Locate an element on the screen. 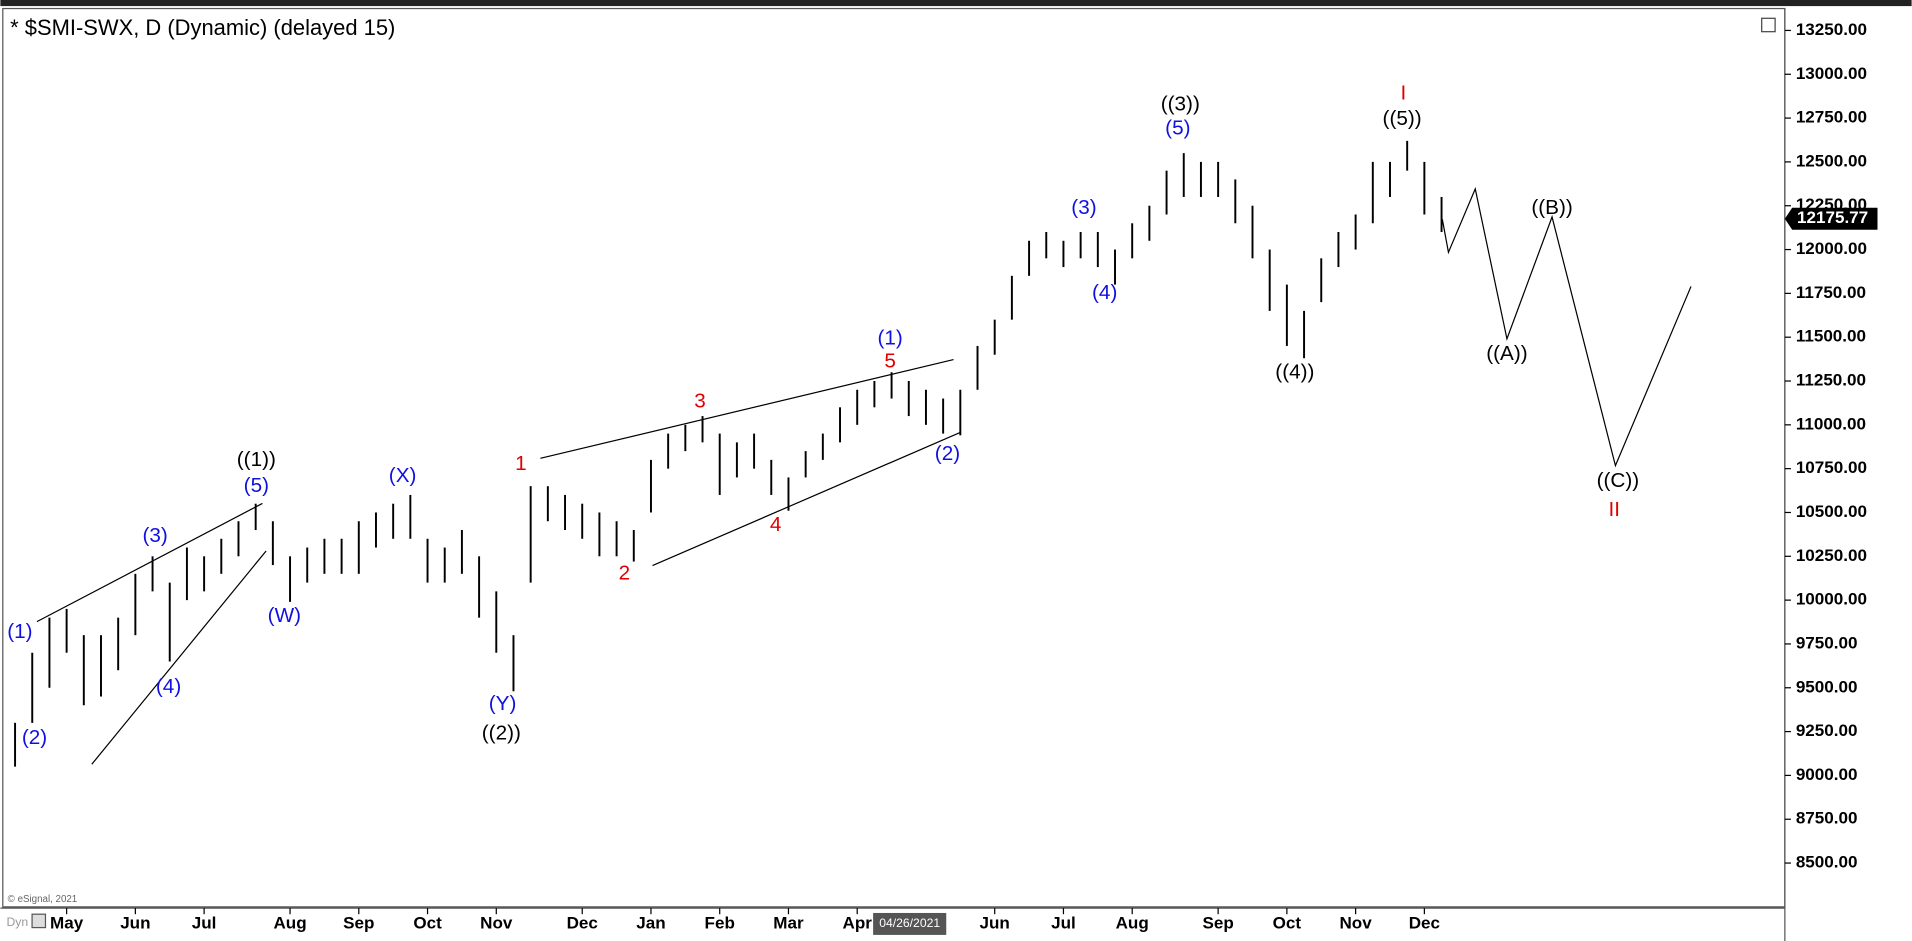  last-price: 12175.77 is located at coordinates (1832, 217).